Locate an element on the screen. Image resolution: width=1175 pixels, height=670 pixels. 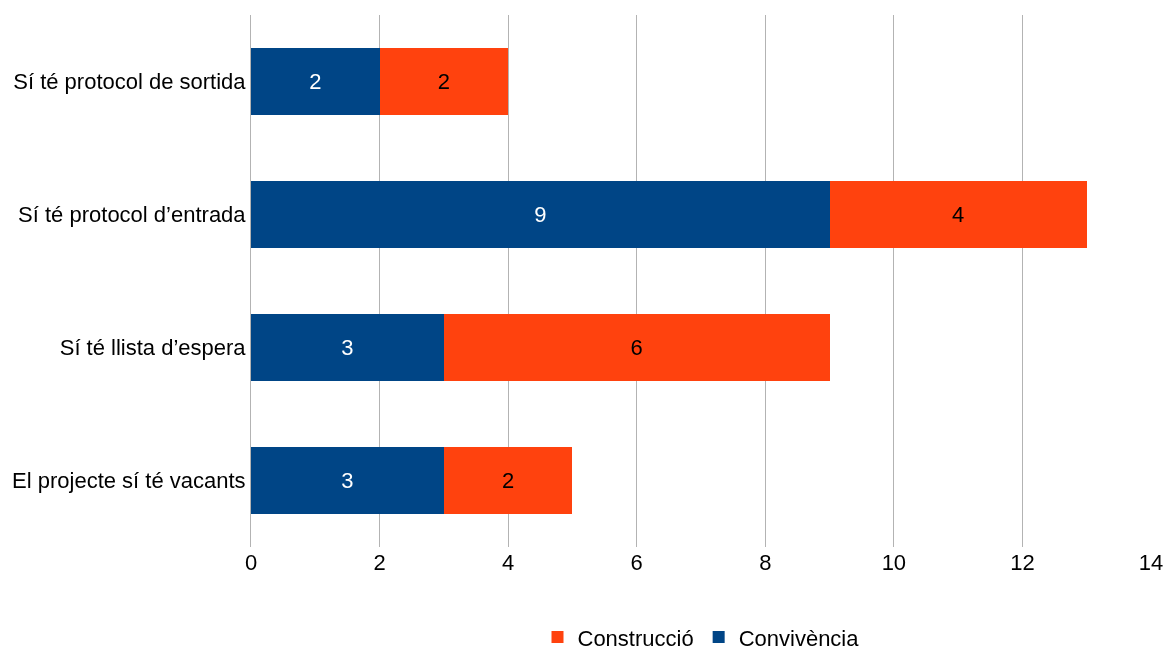
x-tick-label: 4 is located at coordinates (508, 562).